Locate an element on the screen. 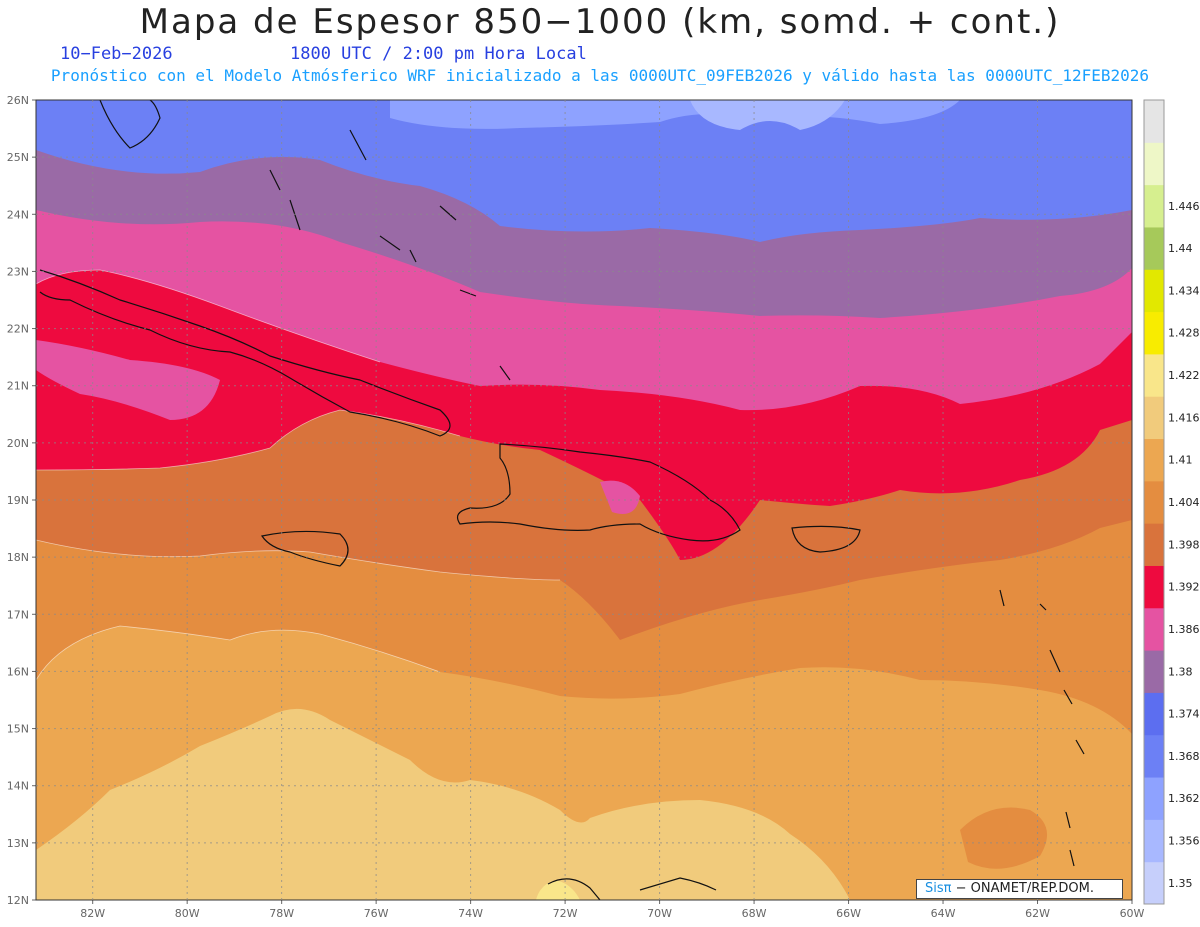  pink-blob-haiti is located at coordinates (620, 497).